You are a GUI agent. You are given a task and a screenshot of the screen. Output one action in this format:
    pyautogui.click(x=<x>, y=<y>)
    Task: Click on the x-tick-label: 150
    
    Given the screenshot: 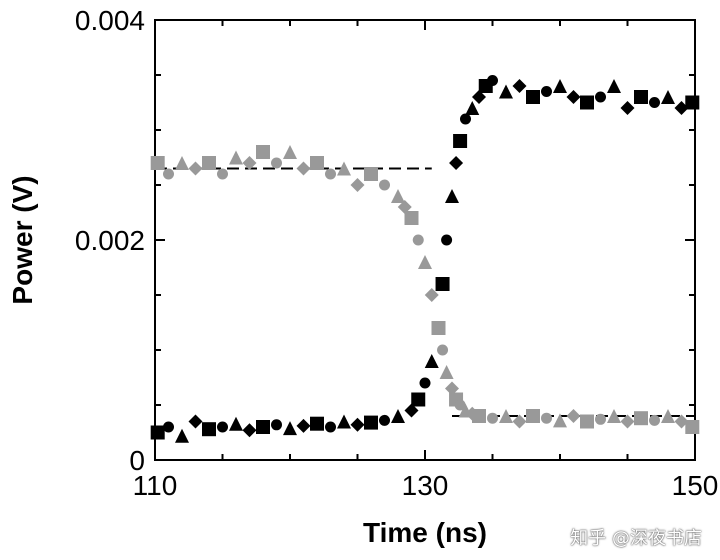 What is the action you would take?
    pyautogui.click(x=695, y=485)
    